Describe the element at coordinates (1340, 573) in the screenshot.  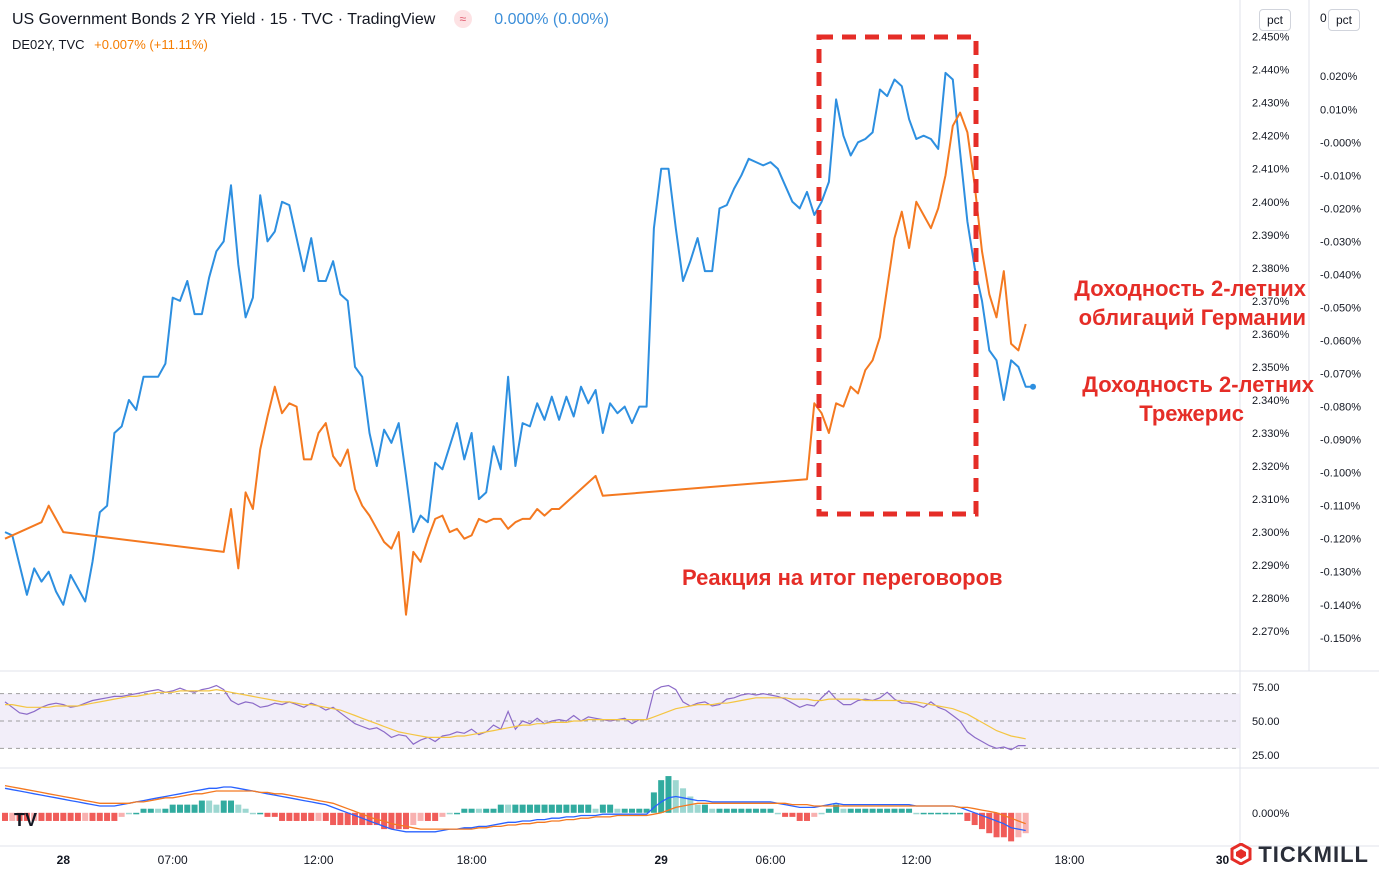
I see `right-axis-tick: -0.130%` at that location.